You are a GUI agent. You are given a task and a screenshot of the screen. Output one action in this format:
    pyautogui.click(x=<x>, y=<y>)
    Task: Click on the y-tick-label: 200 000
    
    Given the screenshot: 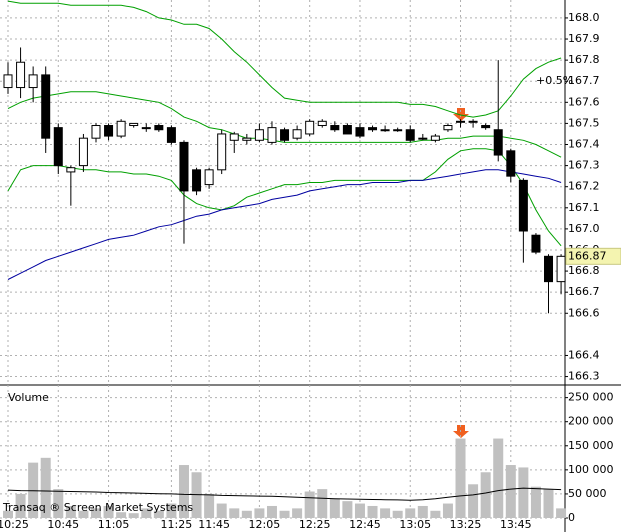 What is the action you would take?
    pyautogui.click(x=591, y=421)
    